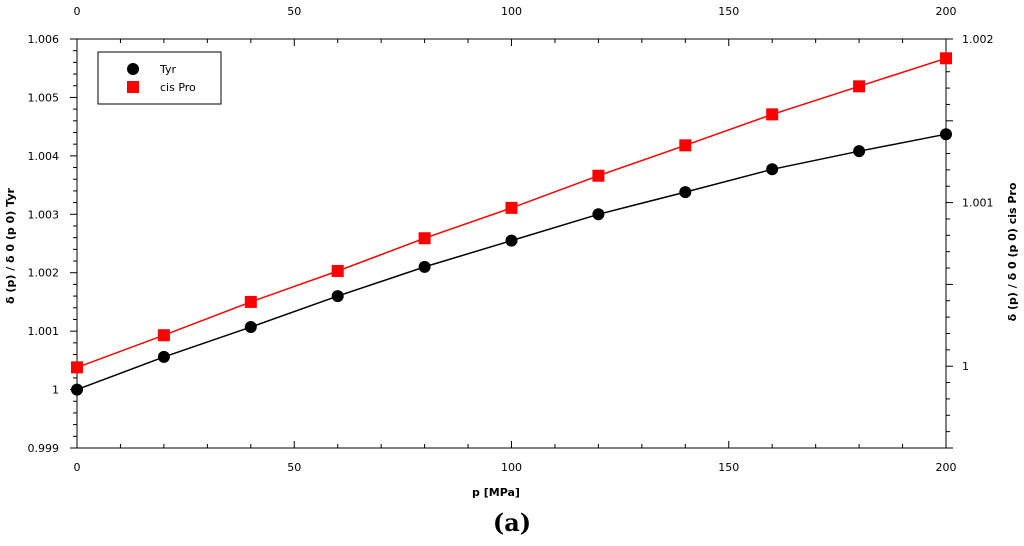 The height and width of the screenshot is (546, 1024). Describe the element at coordinates (44, 448) in the screenshot. I see `y-left-tick-label: 0.999` at that location.